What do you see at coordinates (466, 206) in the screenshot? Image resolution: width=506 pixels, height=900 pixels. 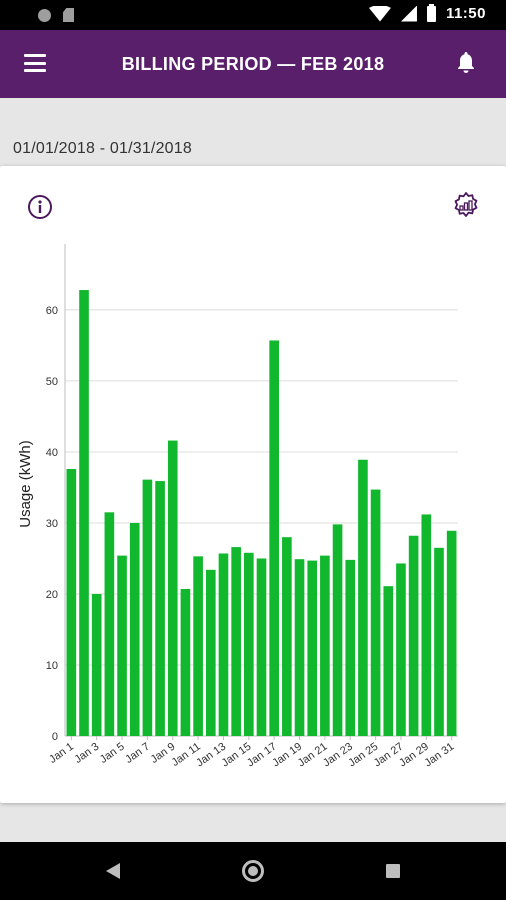 I see `gear-icon` at bounding box center [466, 206].